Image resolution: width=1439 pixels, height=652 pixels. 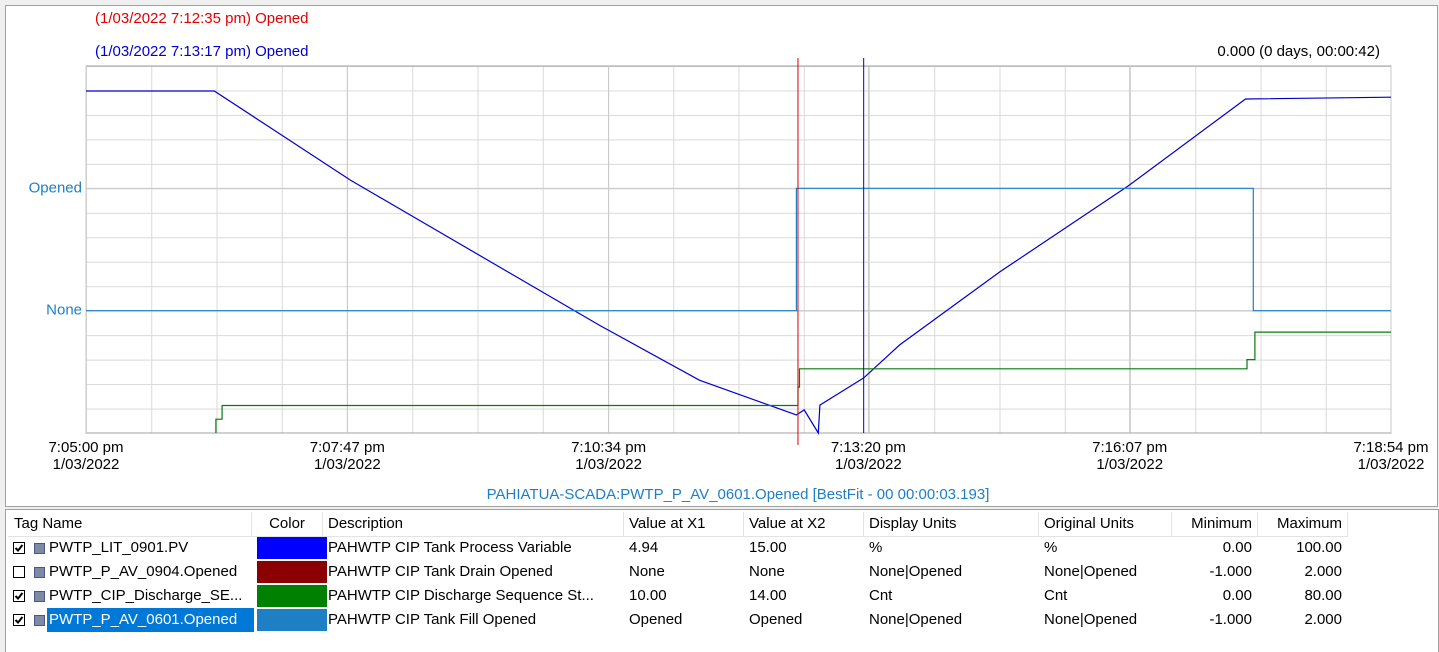 What do you see at coordinates (1298, 51) in the screenshot?
I see `cursor-delta: 0.000 (0 days, 00:00:42)` at bounding box center [1298, 51].